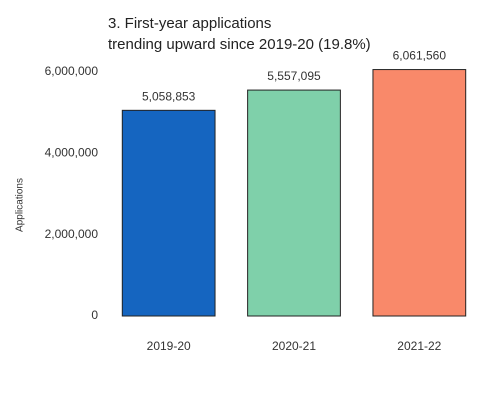 The width and height of the screenshot is (497, 420). Describe the element at coordinates (169, 97) in the screenshot. I see `value-label: 5,058,853` at that location.